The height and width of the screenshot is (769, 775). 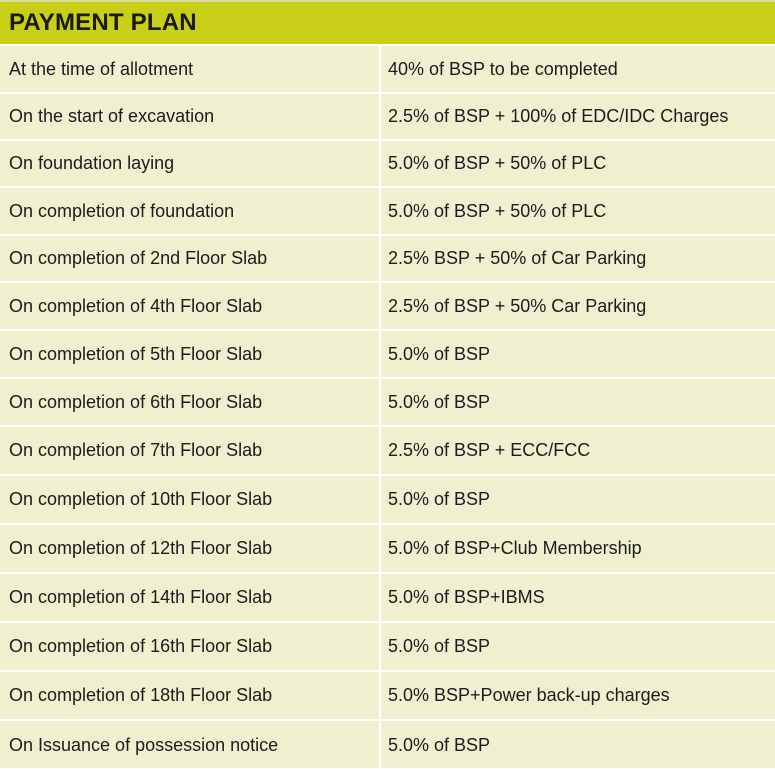 What do you see at coordinates (103, 22) in the screenshot?
I see `page-title: PAYMENT PLAN` at bounding box center [103, 22].